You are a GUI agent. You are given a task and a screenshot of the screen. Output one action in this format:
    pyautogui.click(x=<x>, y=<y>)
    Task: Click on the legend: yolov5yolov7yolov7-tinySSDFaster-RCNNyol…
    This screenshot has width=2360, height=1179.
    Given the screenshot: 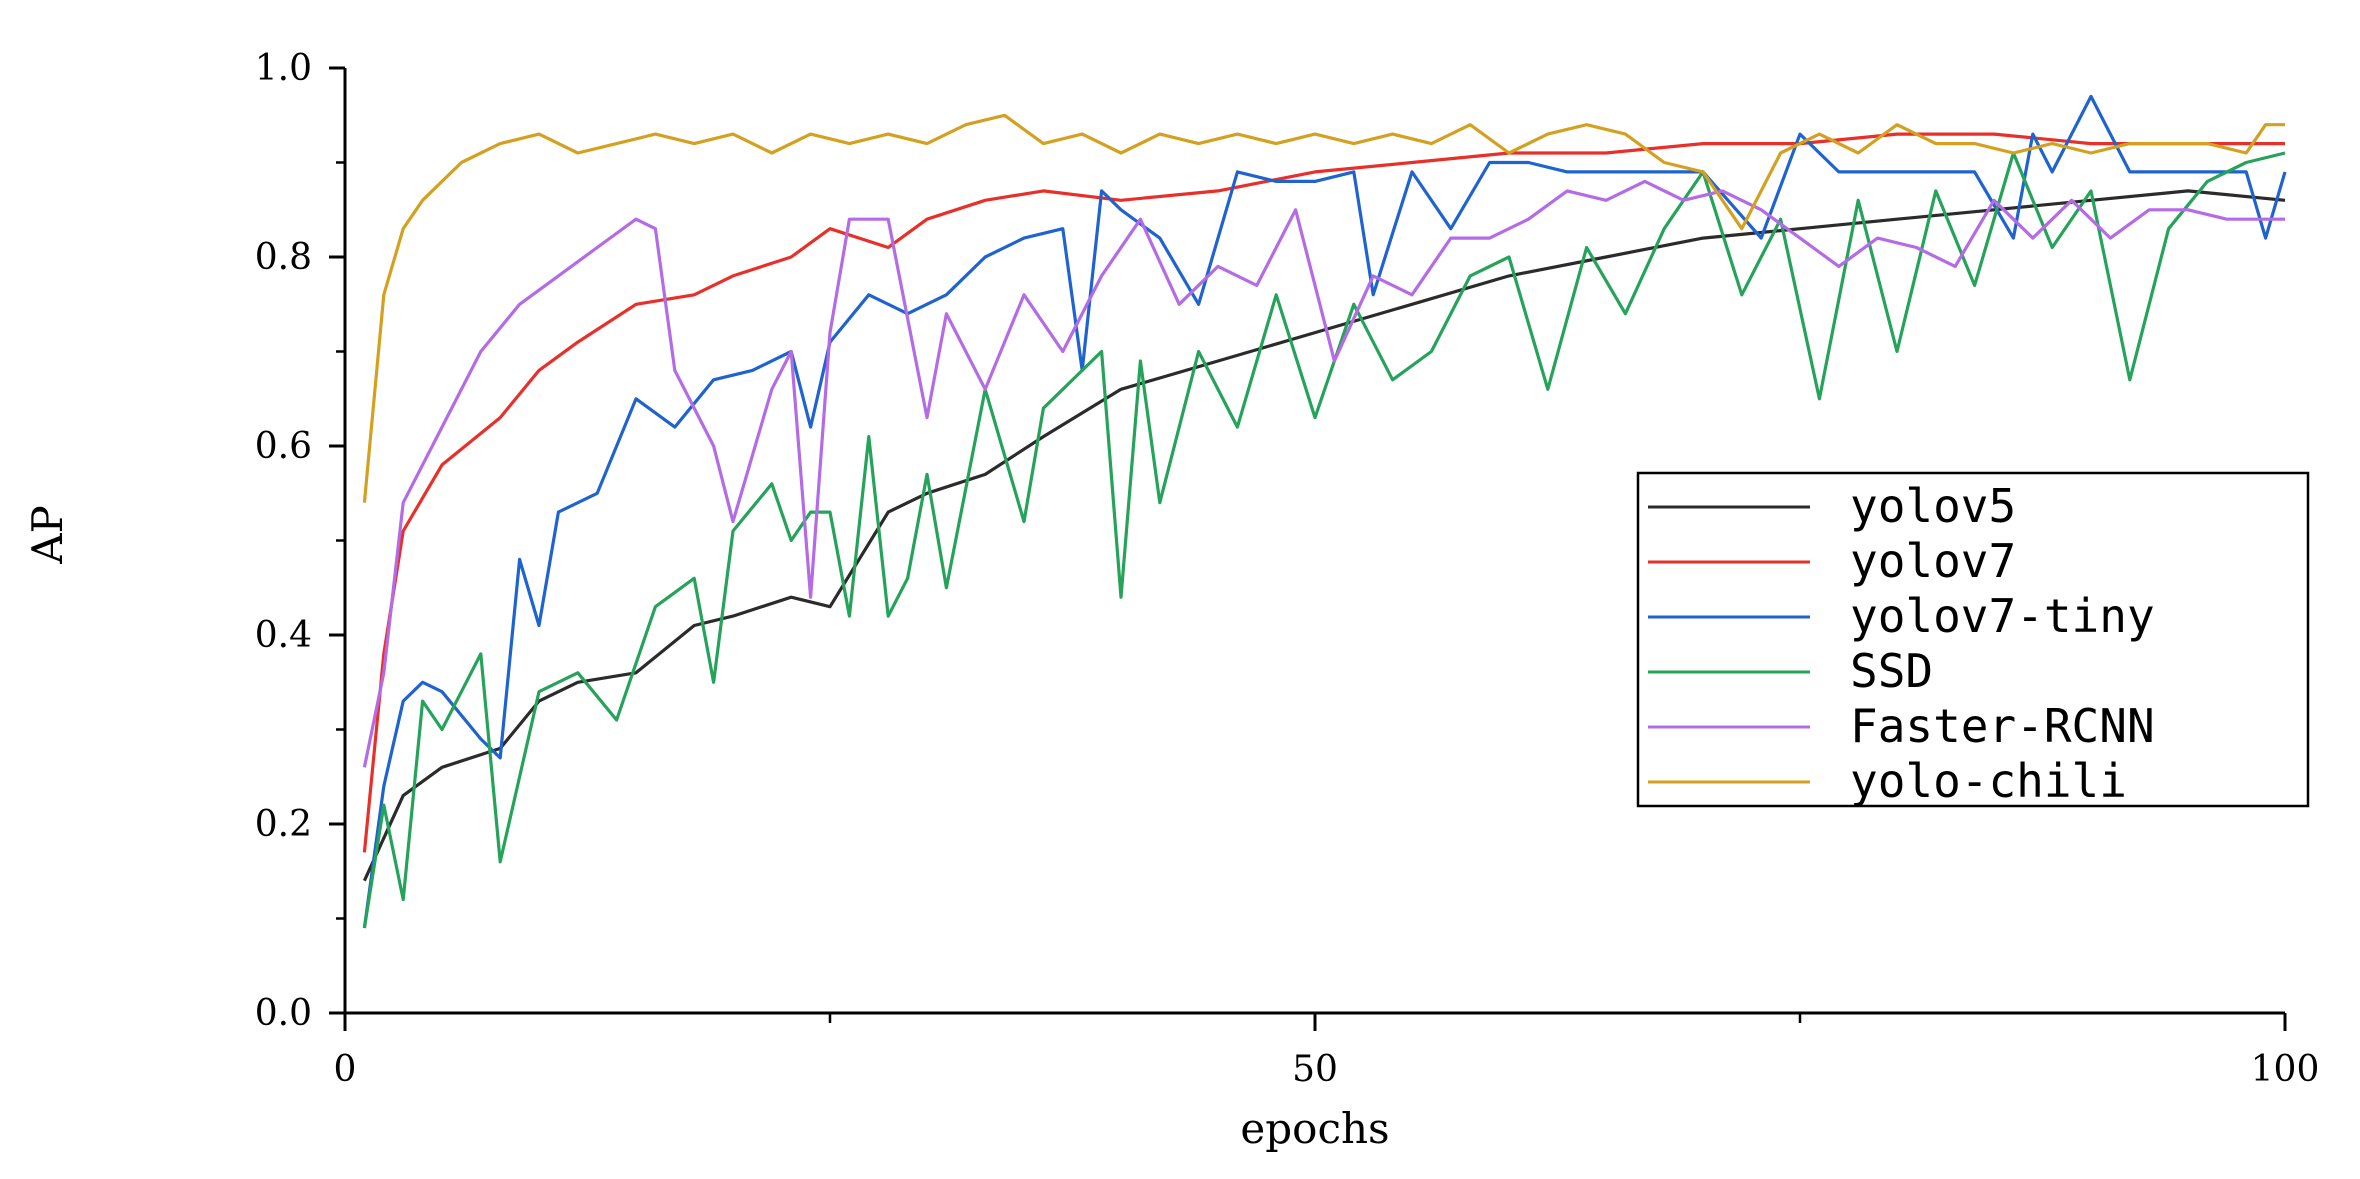 What is the action you would take?
    pyautogui.click(x=1973, y=639)
    